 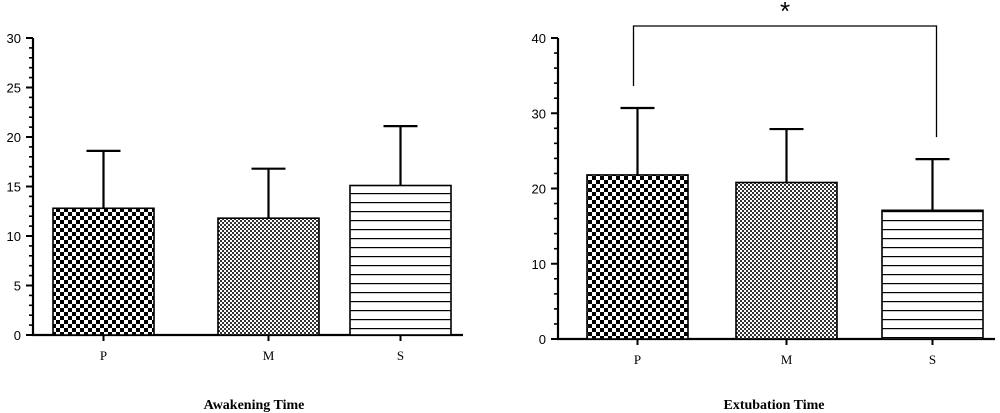 I want to click on significance-label: *, so click(x=785, y=13).